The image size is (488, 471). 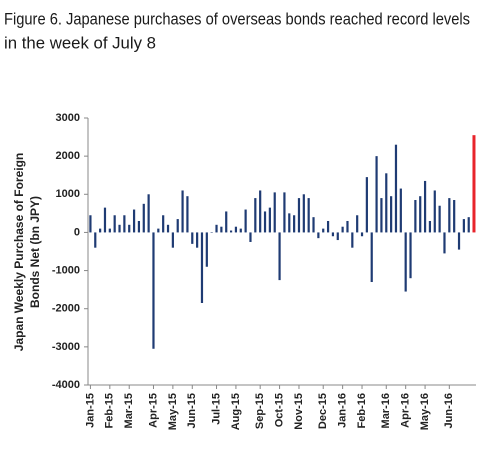 I want to click on x-tick-label: May-16, so click(x=425, y=411).